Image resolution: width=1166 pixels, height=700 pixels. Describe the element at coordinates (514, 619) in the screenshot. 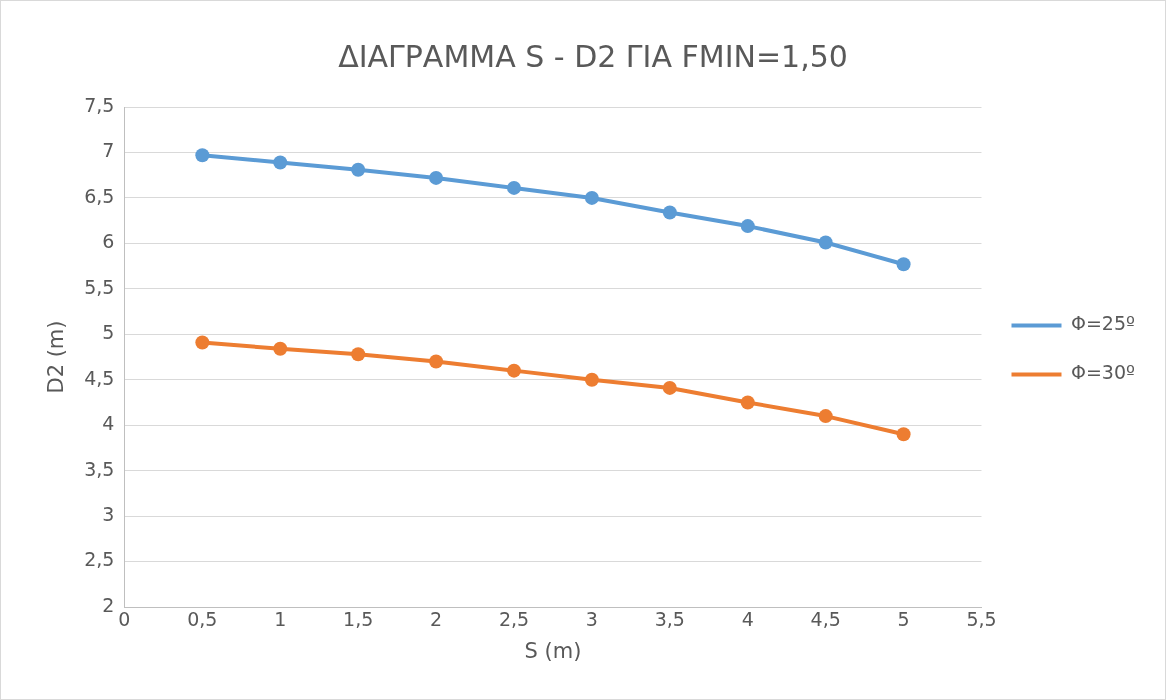

I see `x-tick-label: 2,5` at that location.